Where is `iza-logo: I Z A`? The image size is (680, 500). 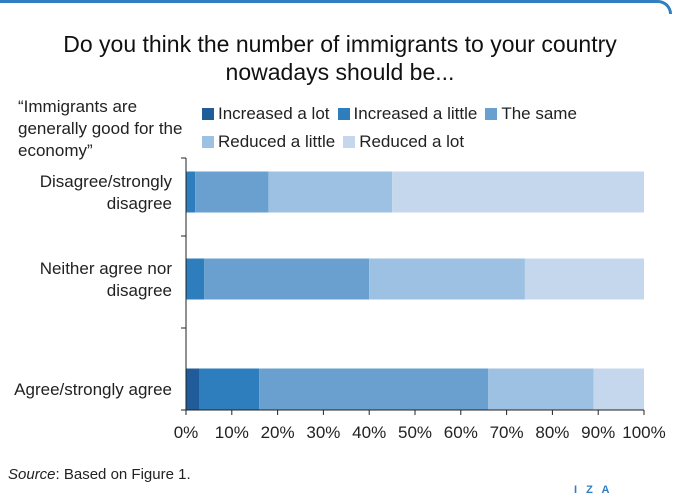
iza-logo: I Z A is located at coordinates (593, 490).